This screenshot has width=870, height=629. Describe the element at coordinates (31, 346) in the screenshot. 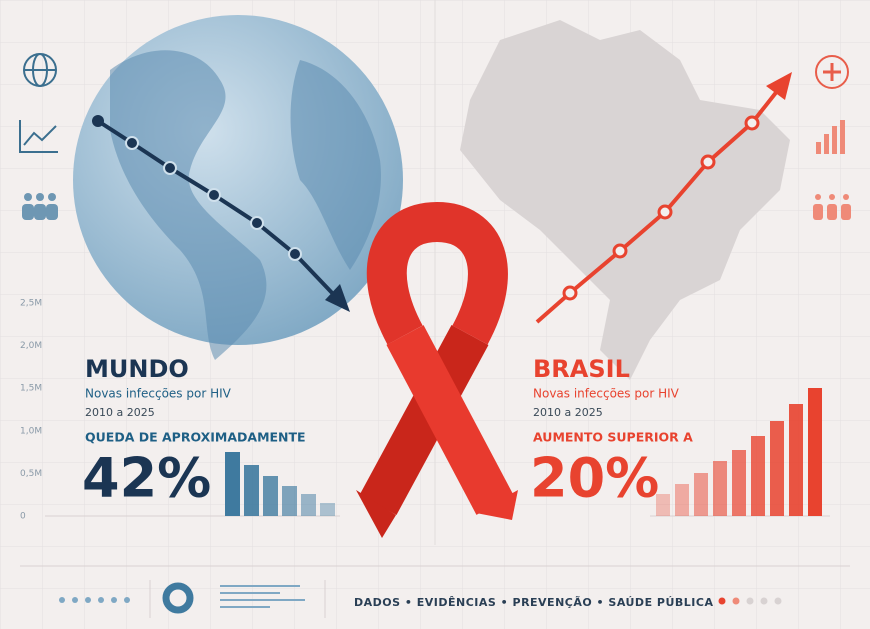

I see `axis-label: 2,0M` at that location.